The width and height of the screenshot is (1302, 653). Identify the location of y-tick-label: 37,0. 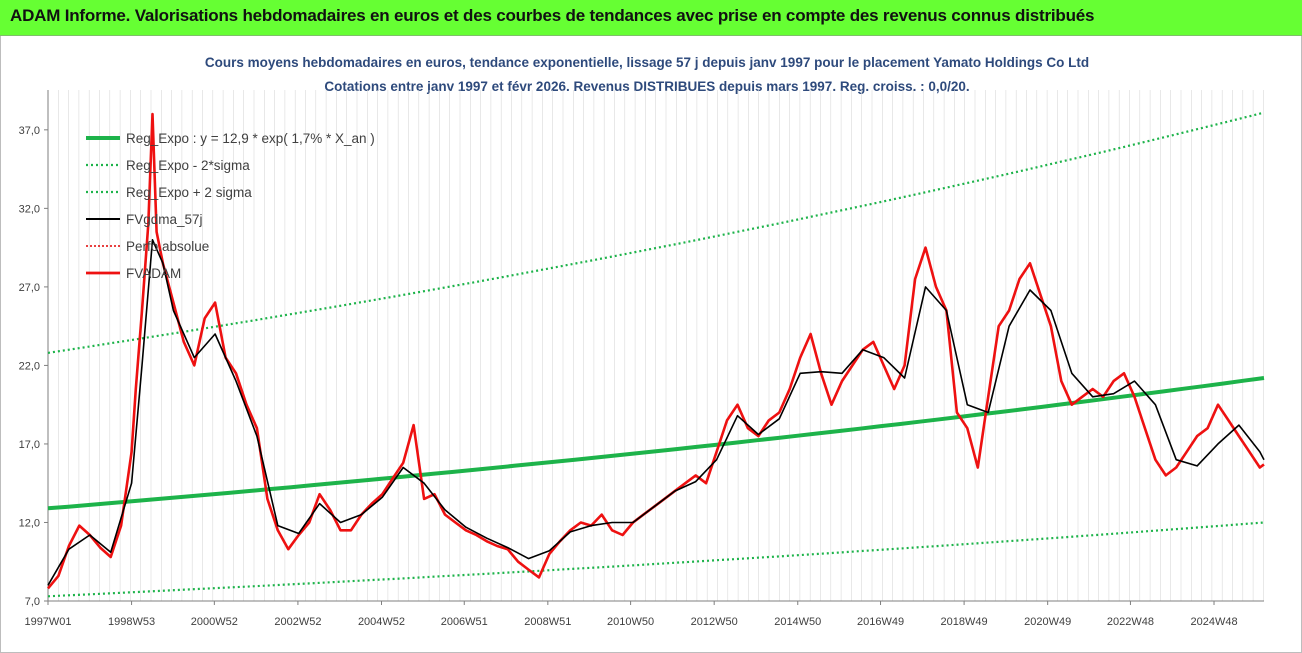
(29, 131).